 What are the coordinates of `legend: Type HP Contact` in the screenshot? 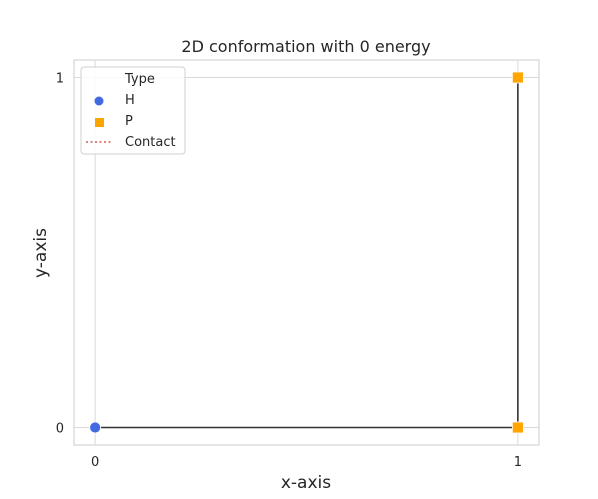 It's located at (133, 110).